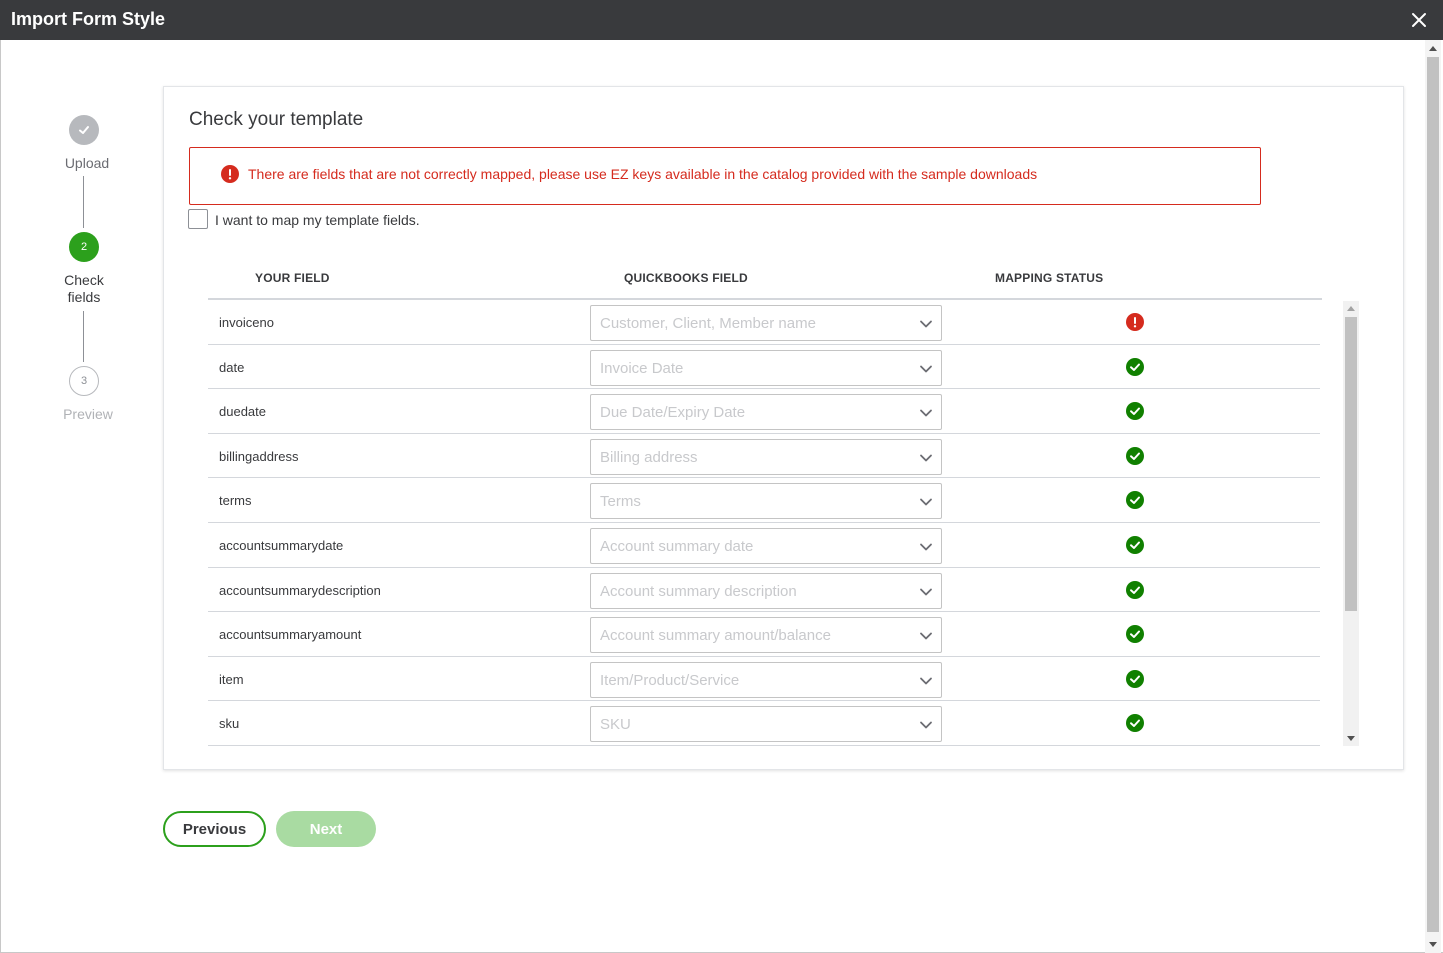 Image resolution: width=1443 pixels, height=953 pixels. What do you see at coordinates (292, 278) in the screenshot?
I see `column-header-your-field: YOUR FIELD` at bounding box center [292, 278].